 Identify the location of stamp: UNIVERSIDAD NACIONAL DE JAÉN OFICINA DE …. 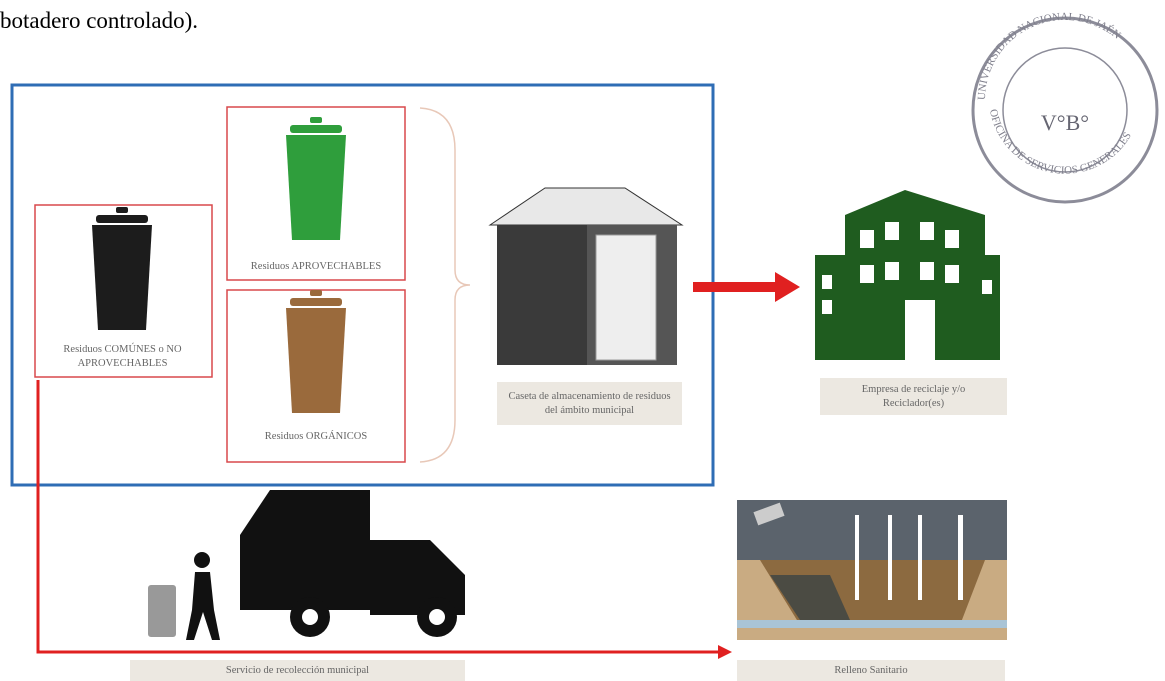
(1065, 107).